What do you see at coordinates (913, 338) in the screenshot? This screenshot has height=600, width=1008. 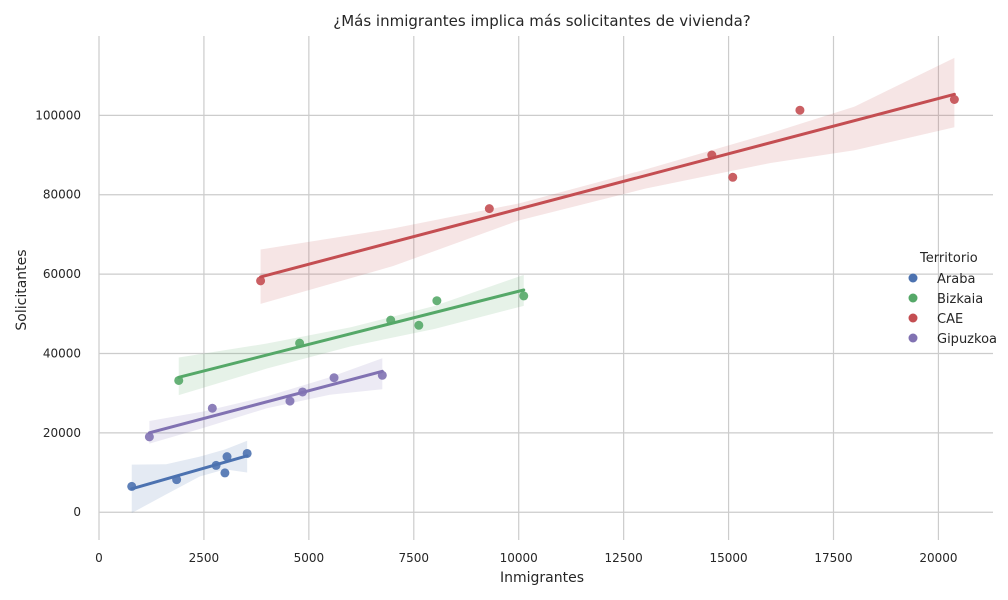 I see `legend-marker-gipuzkoa` at bounding box center [913, 338].